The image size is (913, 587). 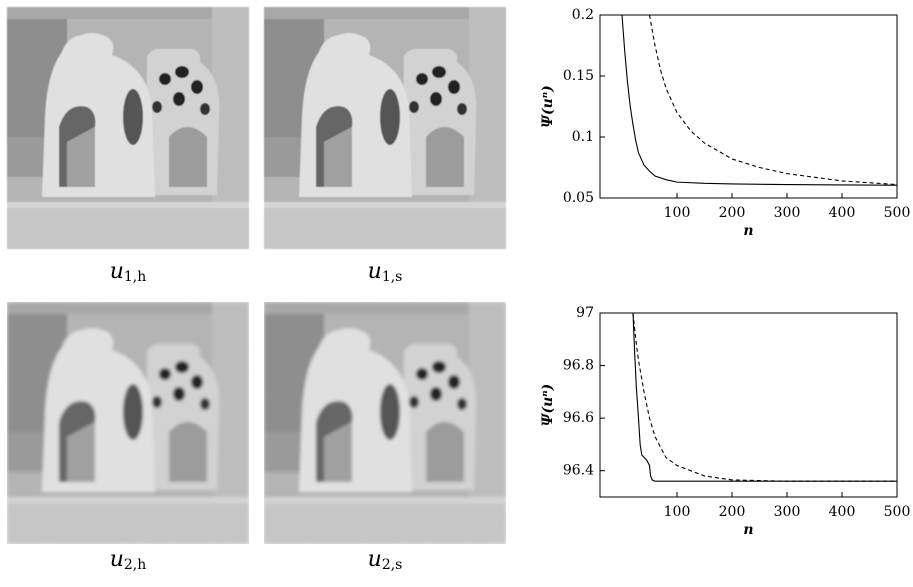 I want to click on caption-subscript: 1,h, so click(x=135, y=277).